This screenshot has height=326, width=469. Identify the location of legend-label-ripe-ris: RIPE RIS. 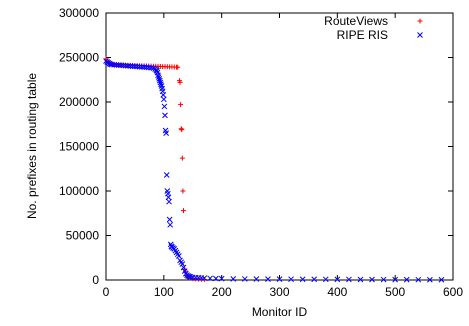
(362, 35).